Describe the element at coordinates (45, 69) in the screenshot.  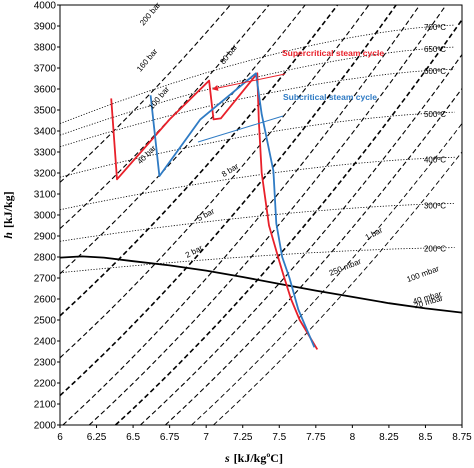
I see `y-tick-label: 3700` at that location.